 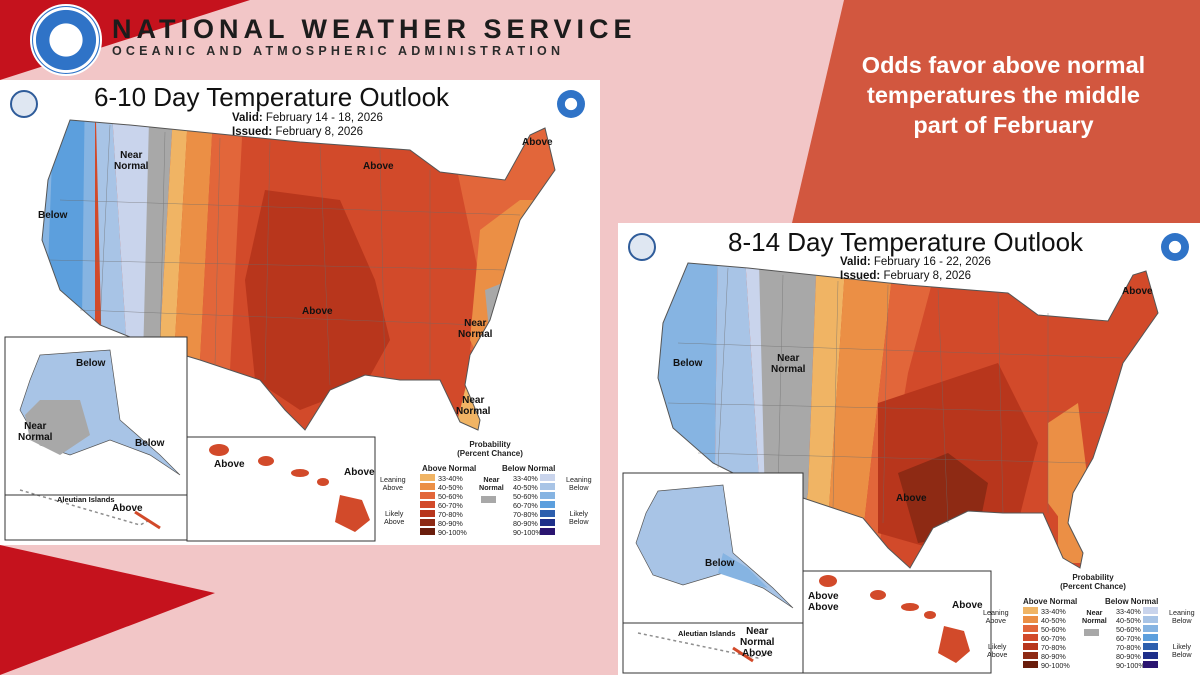 I want to click on header-subtitle: OCEANIC AND ATMOSPHERIC ADMINISTRATION, so click(x=338, y=51).